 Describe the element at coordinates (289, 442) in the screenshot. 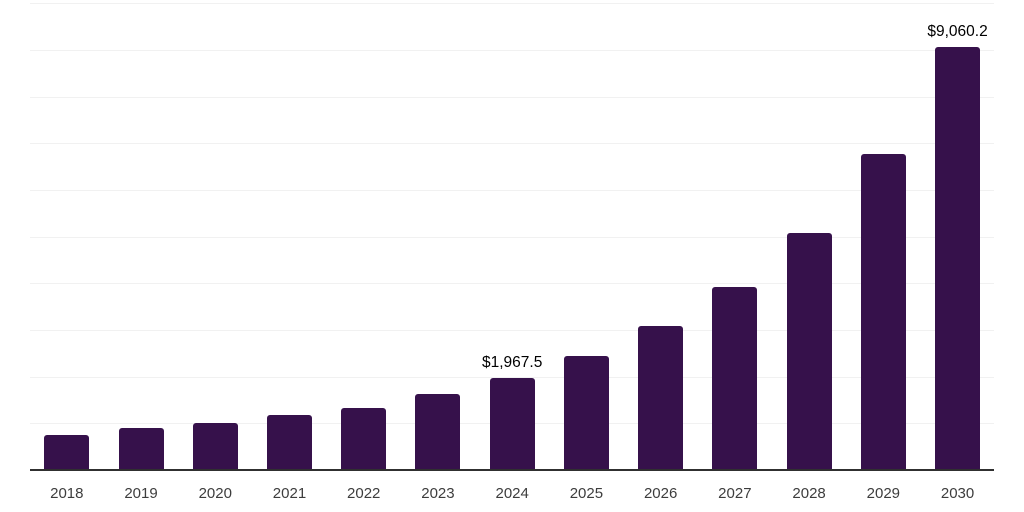

I see `bar-2021` at that location.